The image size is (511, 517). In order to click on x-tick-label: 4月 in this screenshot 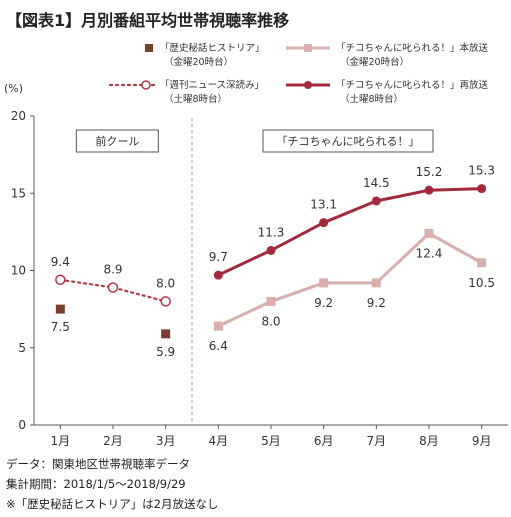, I will do `click(219, 441)`.